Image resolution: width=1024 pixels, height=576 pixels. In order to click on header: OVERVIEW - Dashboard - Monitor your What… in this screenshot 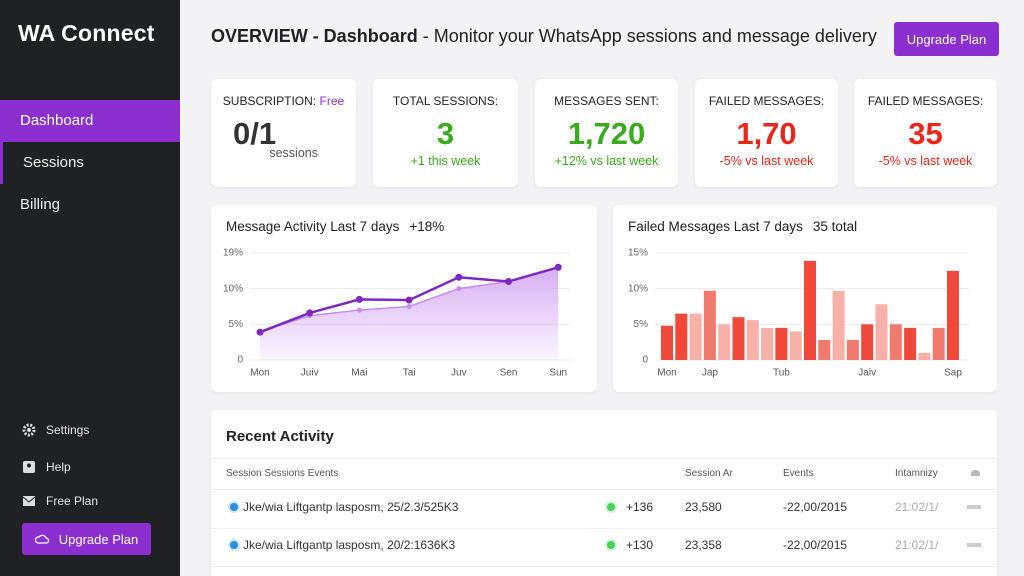, I will do `click(544, 36)`.